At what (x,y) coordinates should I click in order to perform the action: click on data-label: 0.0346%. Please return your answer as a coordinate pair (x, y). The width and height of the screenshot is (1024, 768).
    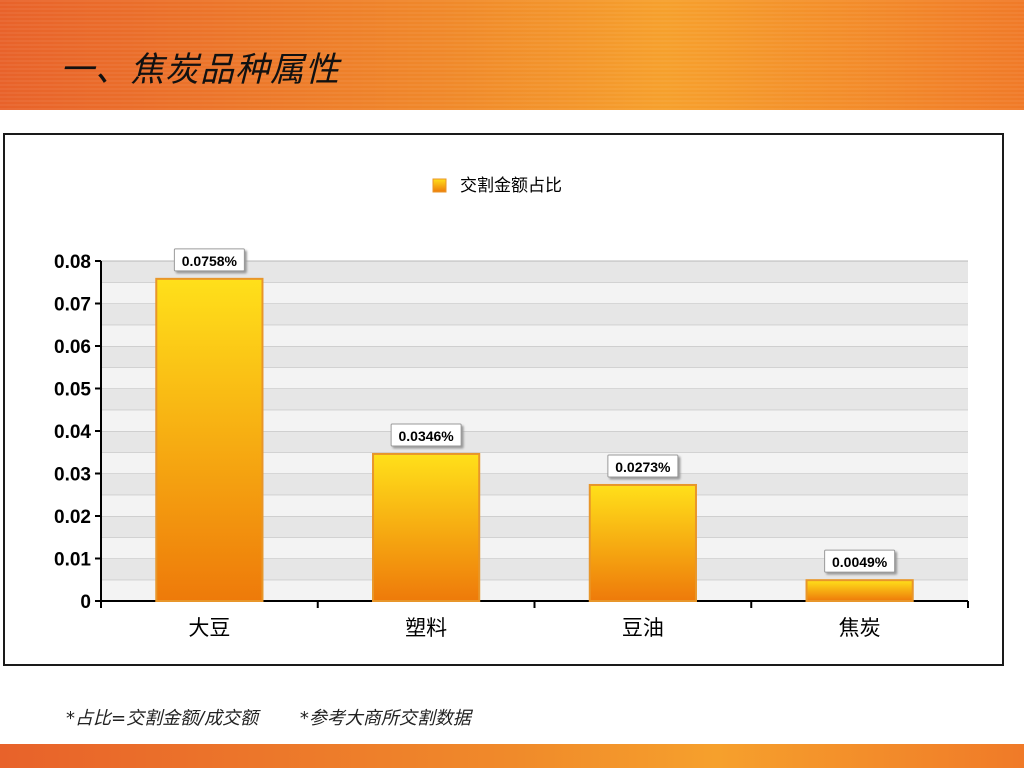
    Looking at the image, I should click on (426, 436).